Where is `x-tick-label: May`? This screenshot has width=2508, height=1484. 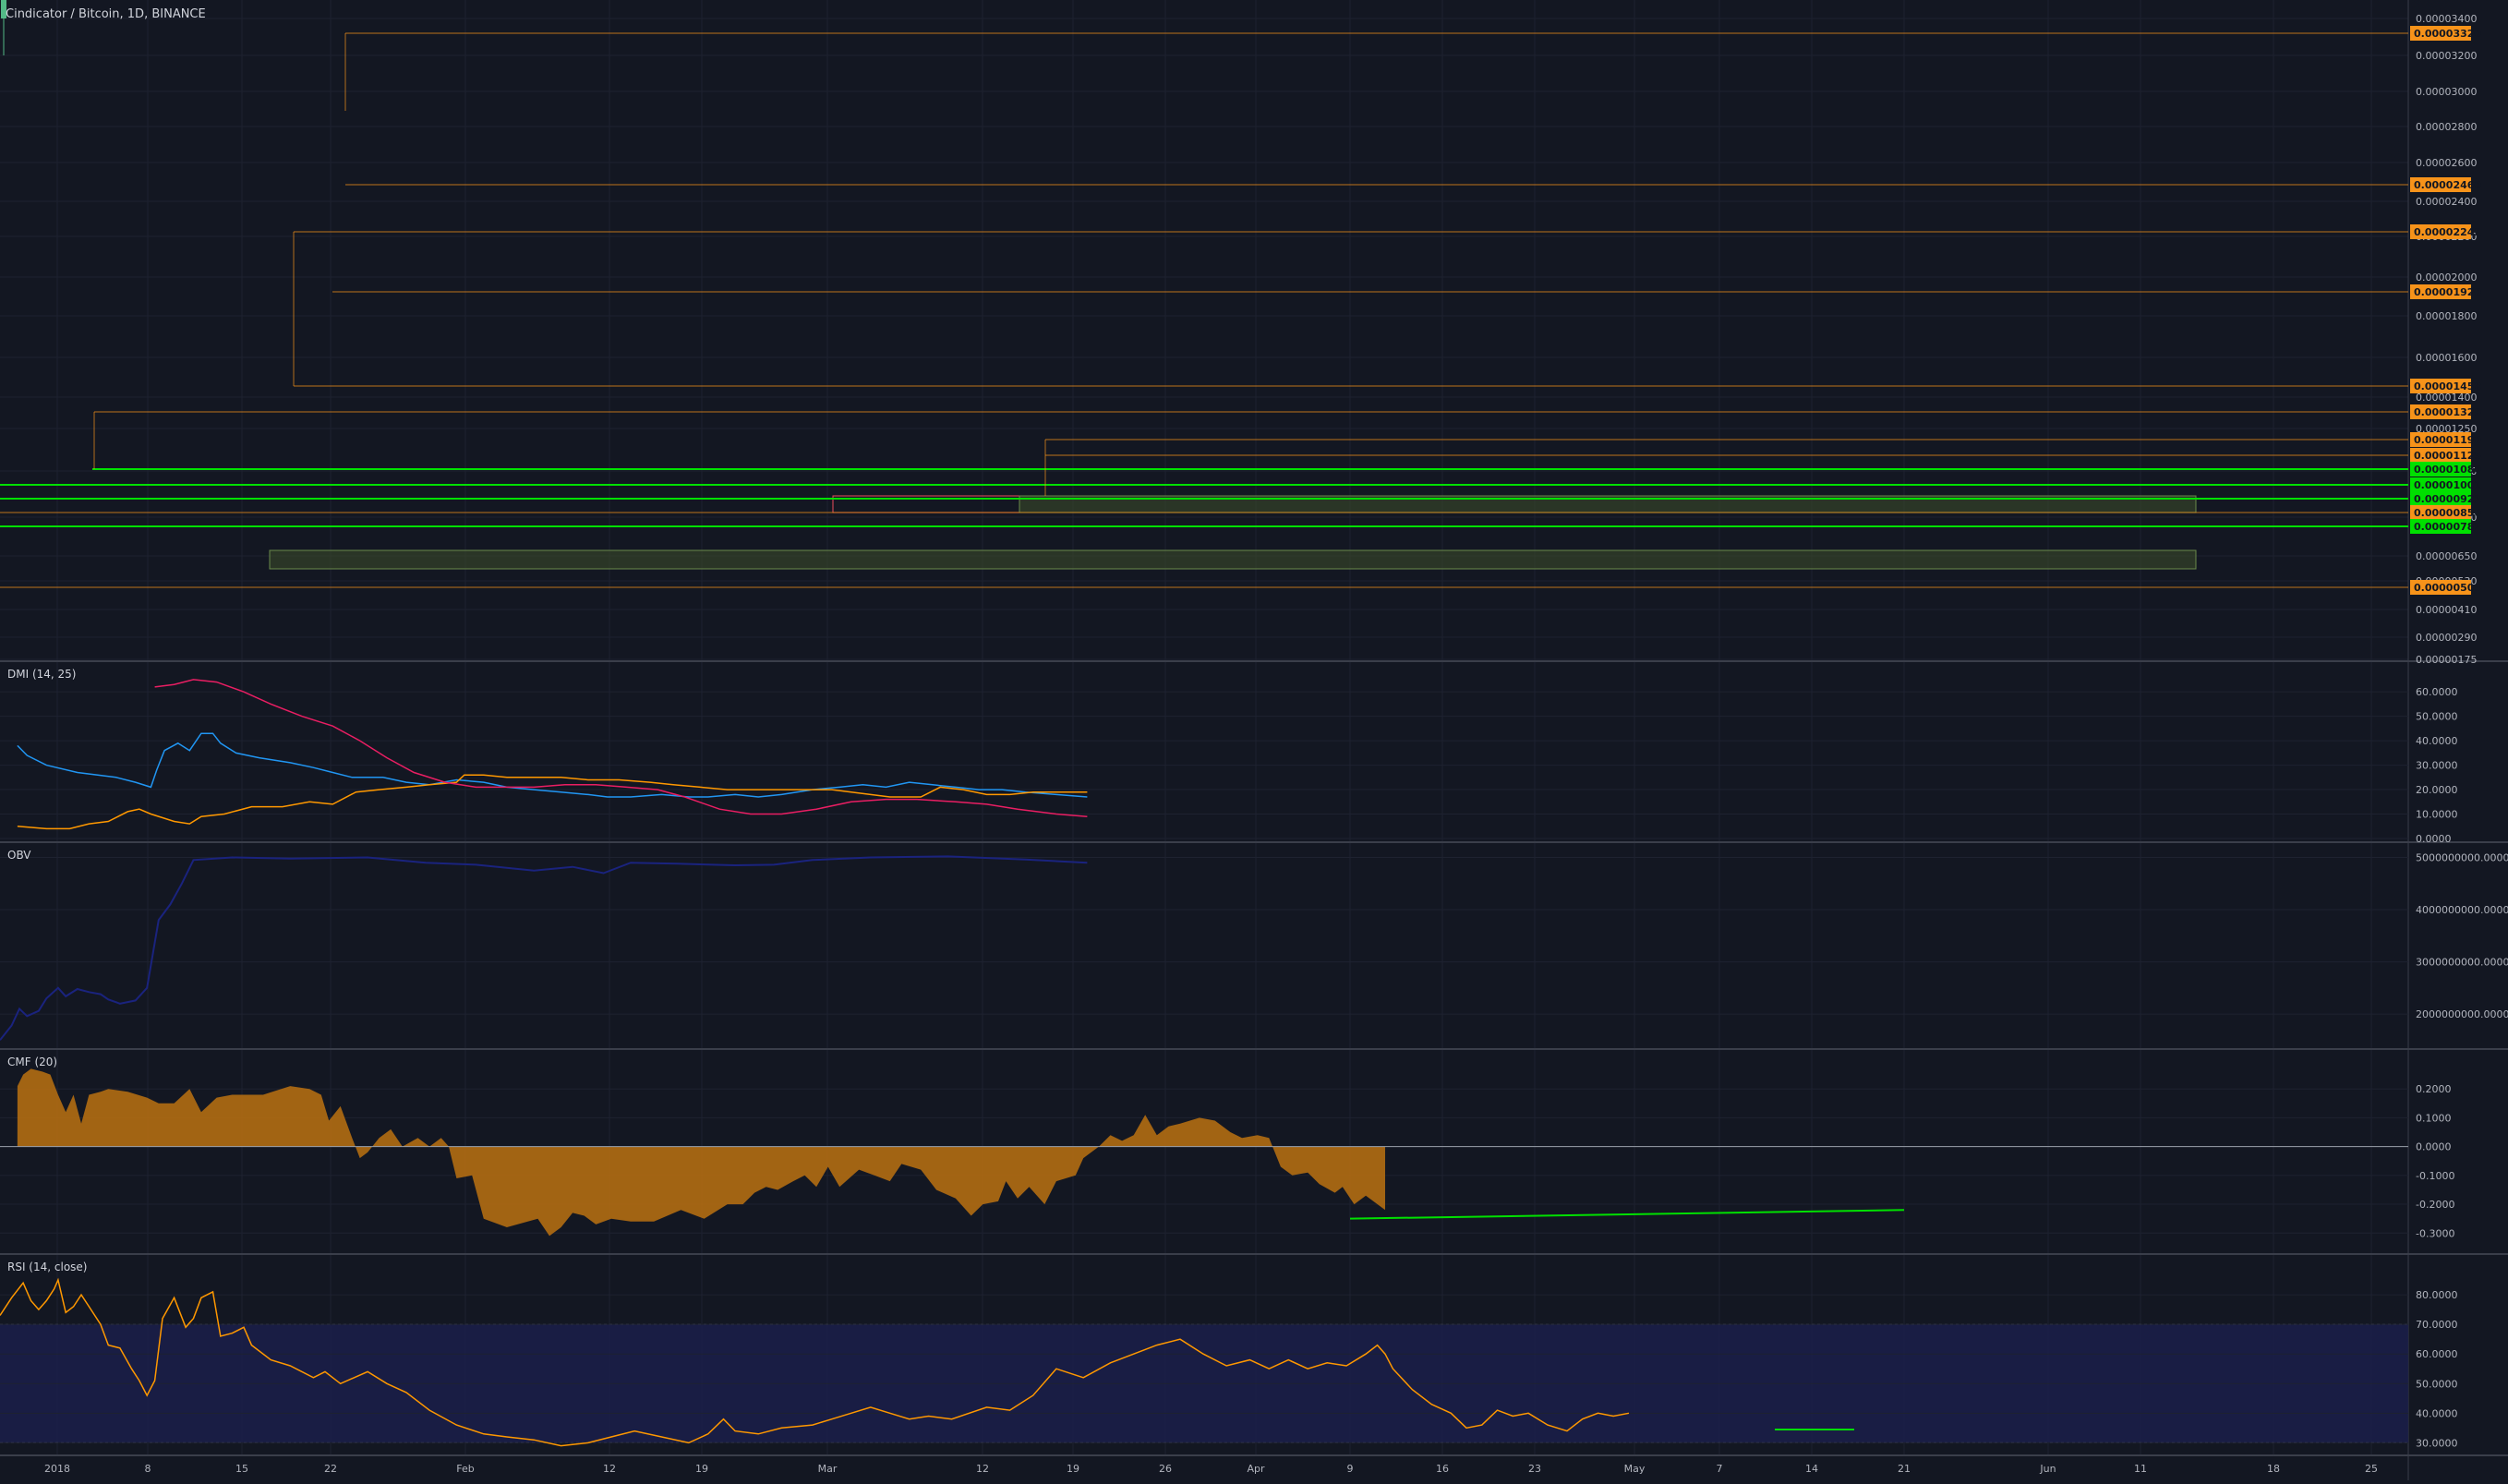
x-tick-label: May is located at coordinates (1635, 1469).